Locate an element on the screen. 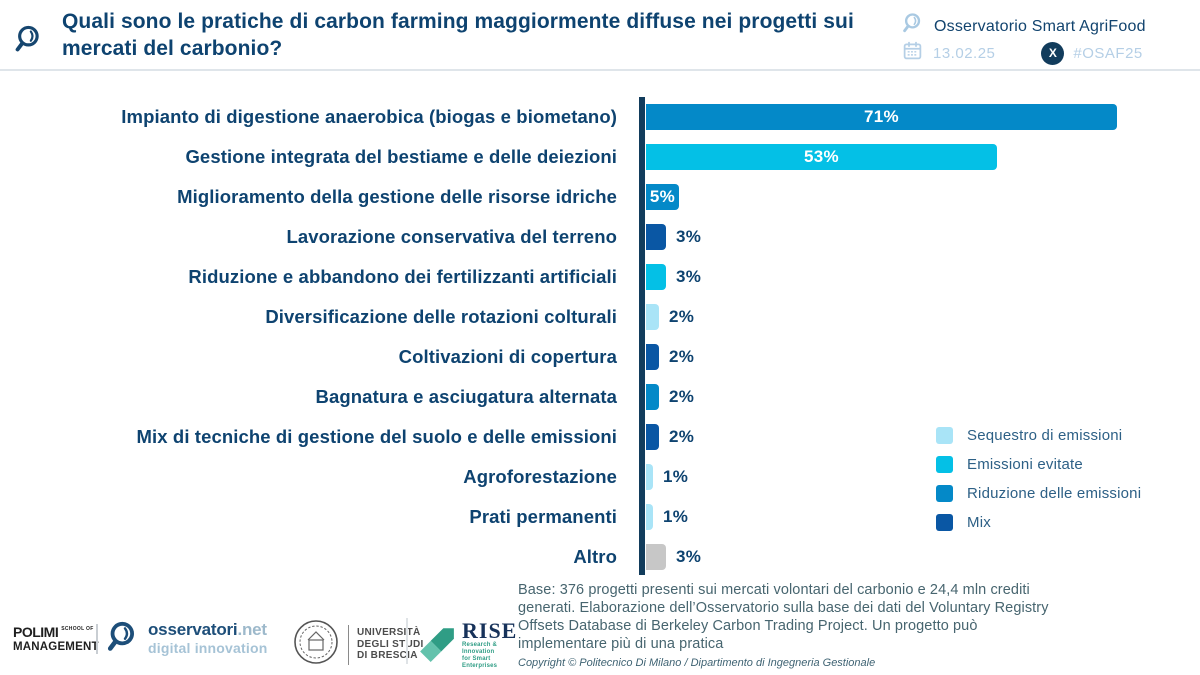  x-social-icon: X is located at coordinates (1053, 53).